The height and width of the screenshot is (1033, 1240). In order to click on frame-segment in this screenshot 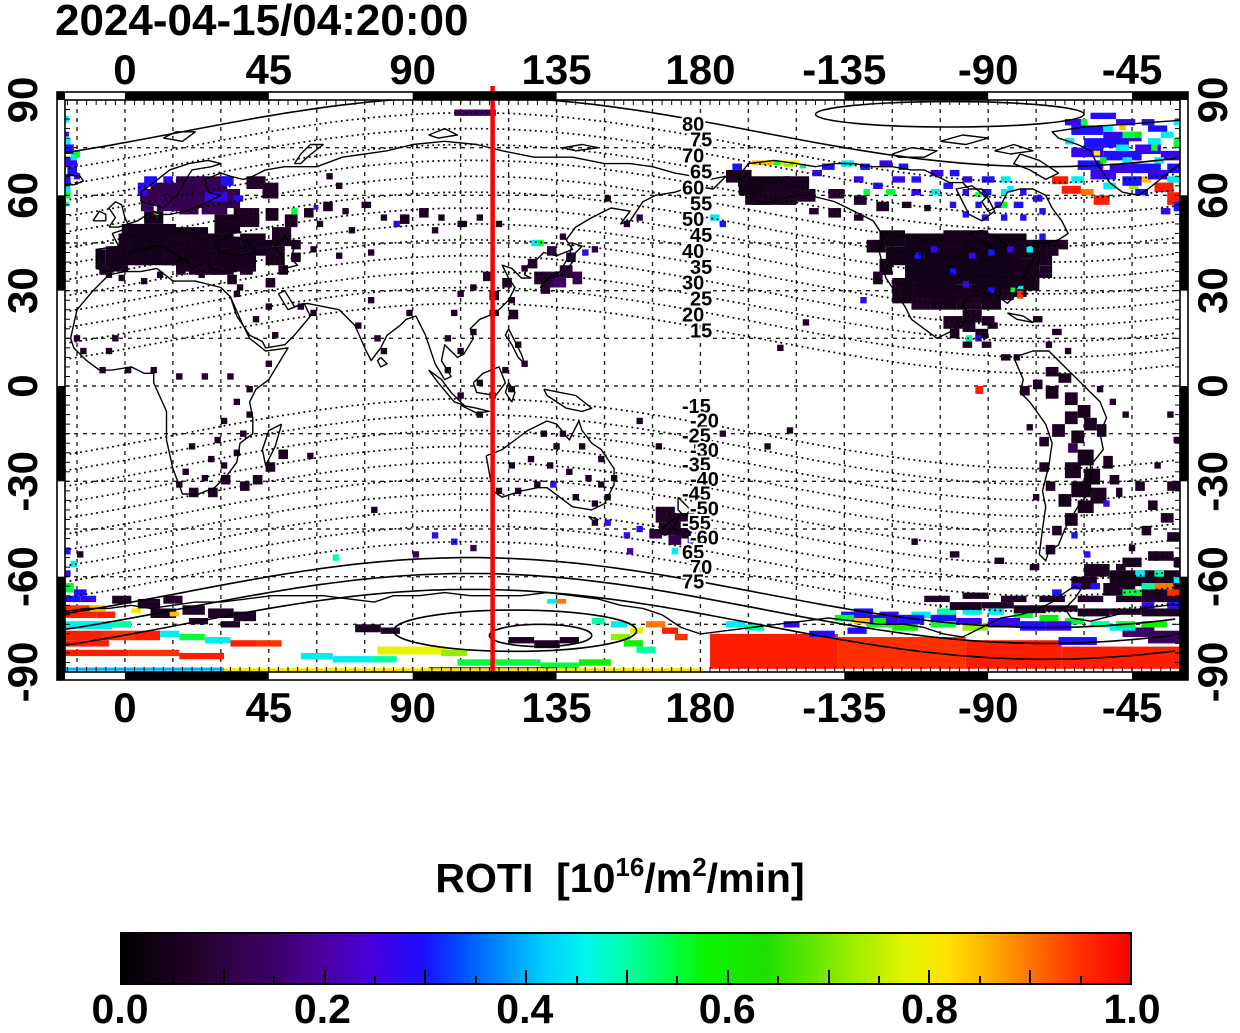, I will do `click(484, 676)`.